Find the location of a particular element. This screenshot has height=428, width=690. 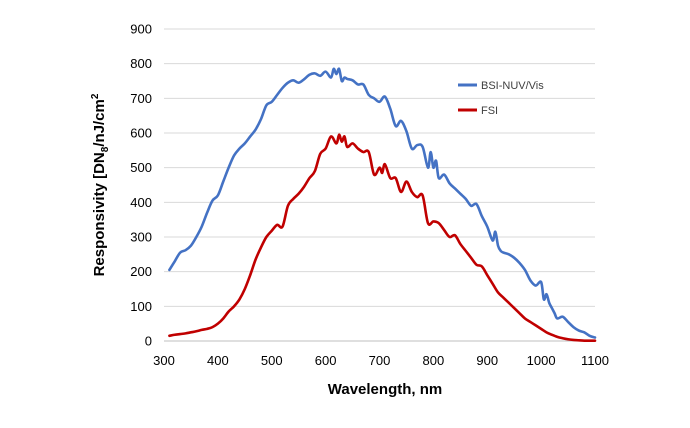

y-axis-title-subscript: 8 is located at coordinates (105, 149).